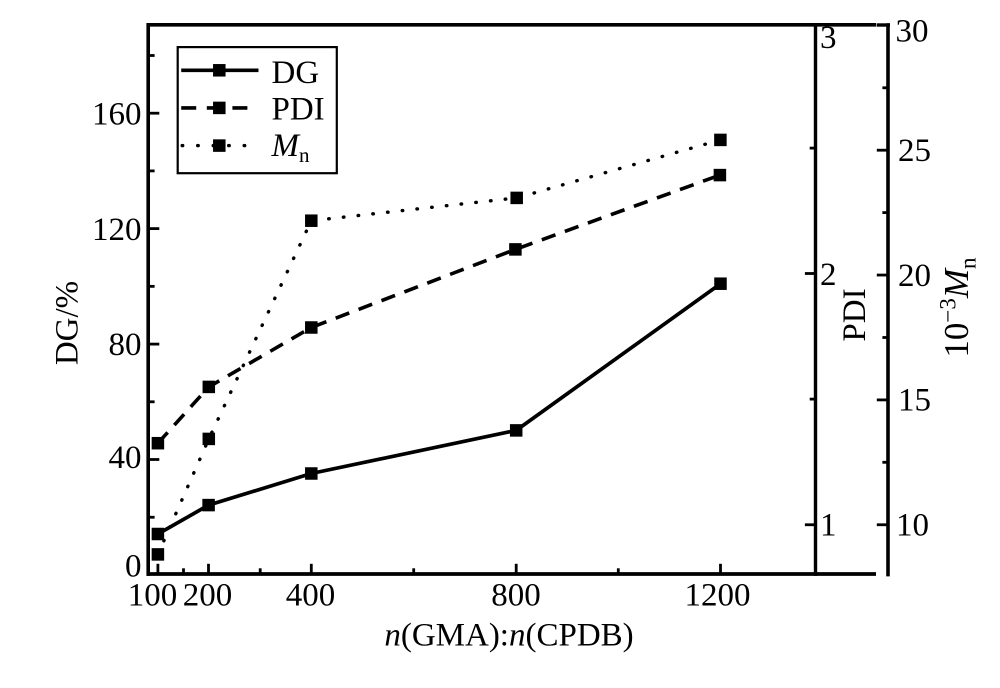 The image size is (1000, 688). What do you see at coordinates (718, 596) in the screenshot?
I see `svg-text: 1200` at bounding box center [718, 596].